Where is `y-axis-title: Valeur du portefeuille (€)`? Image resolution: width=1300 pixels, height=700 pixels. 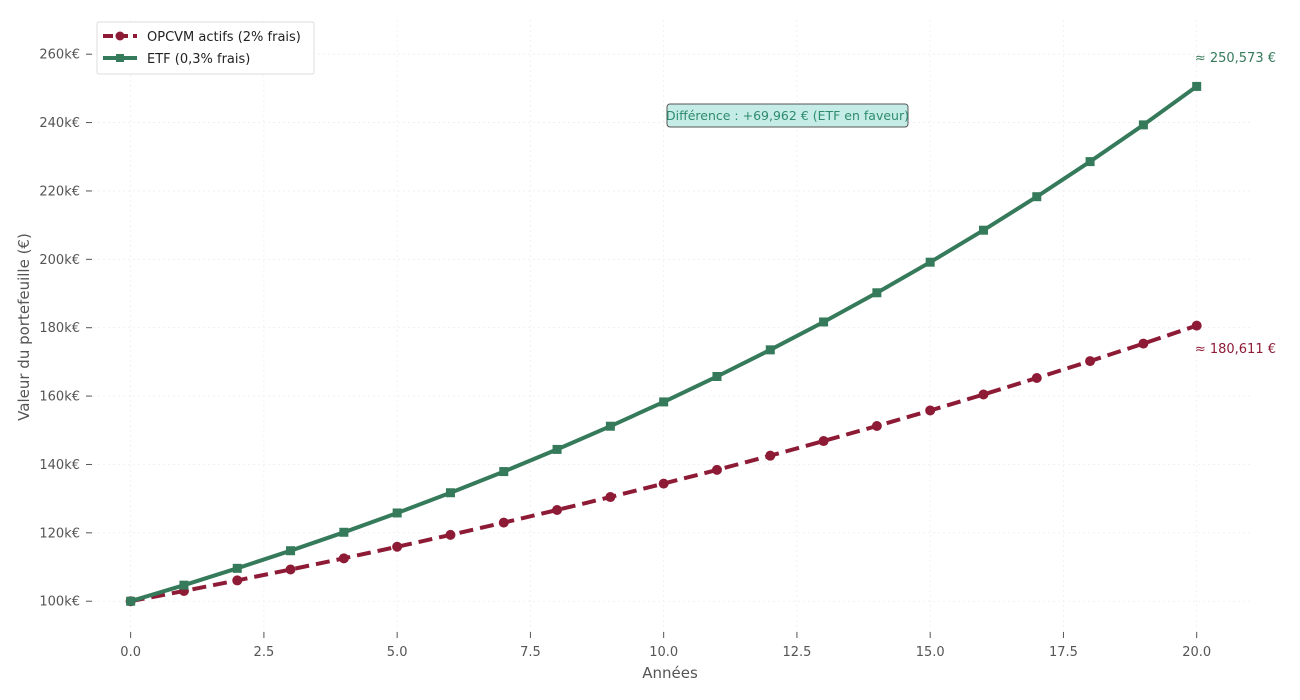 y-axis-title: Valeur du portefeuille (€) is located at coordinates (24, 327).